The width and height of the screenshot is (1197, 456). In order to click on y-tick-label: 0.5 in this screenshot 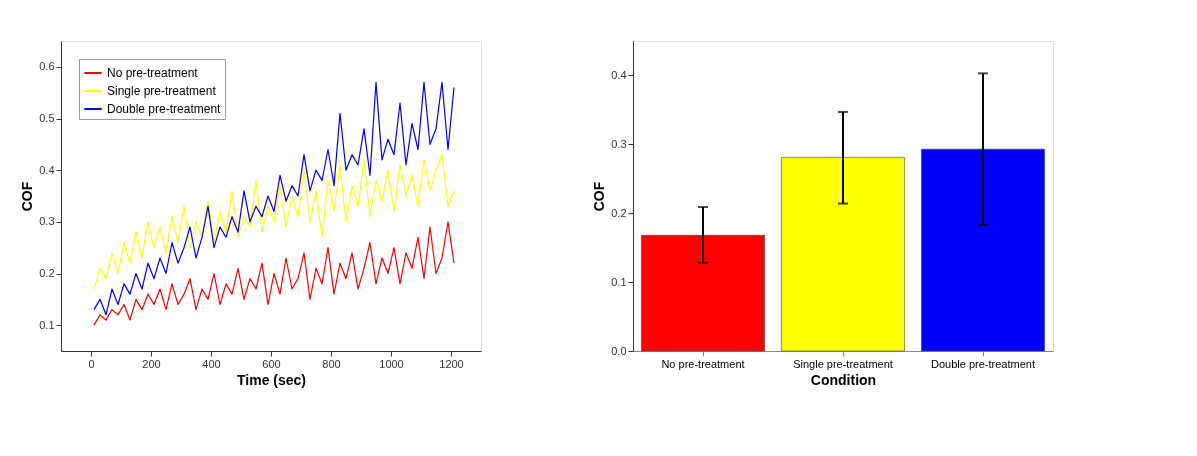, I will do `click(47, 118)`.